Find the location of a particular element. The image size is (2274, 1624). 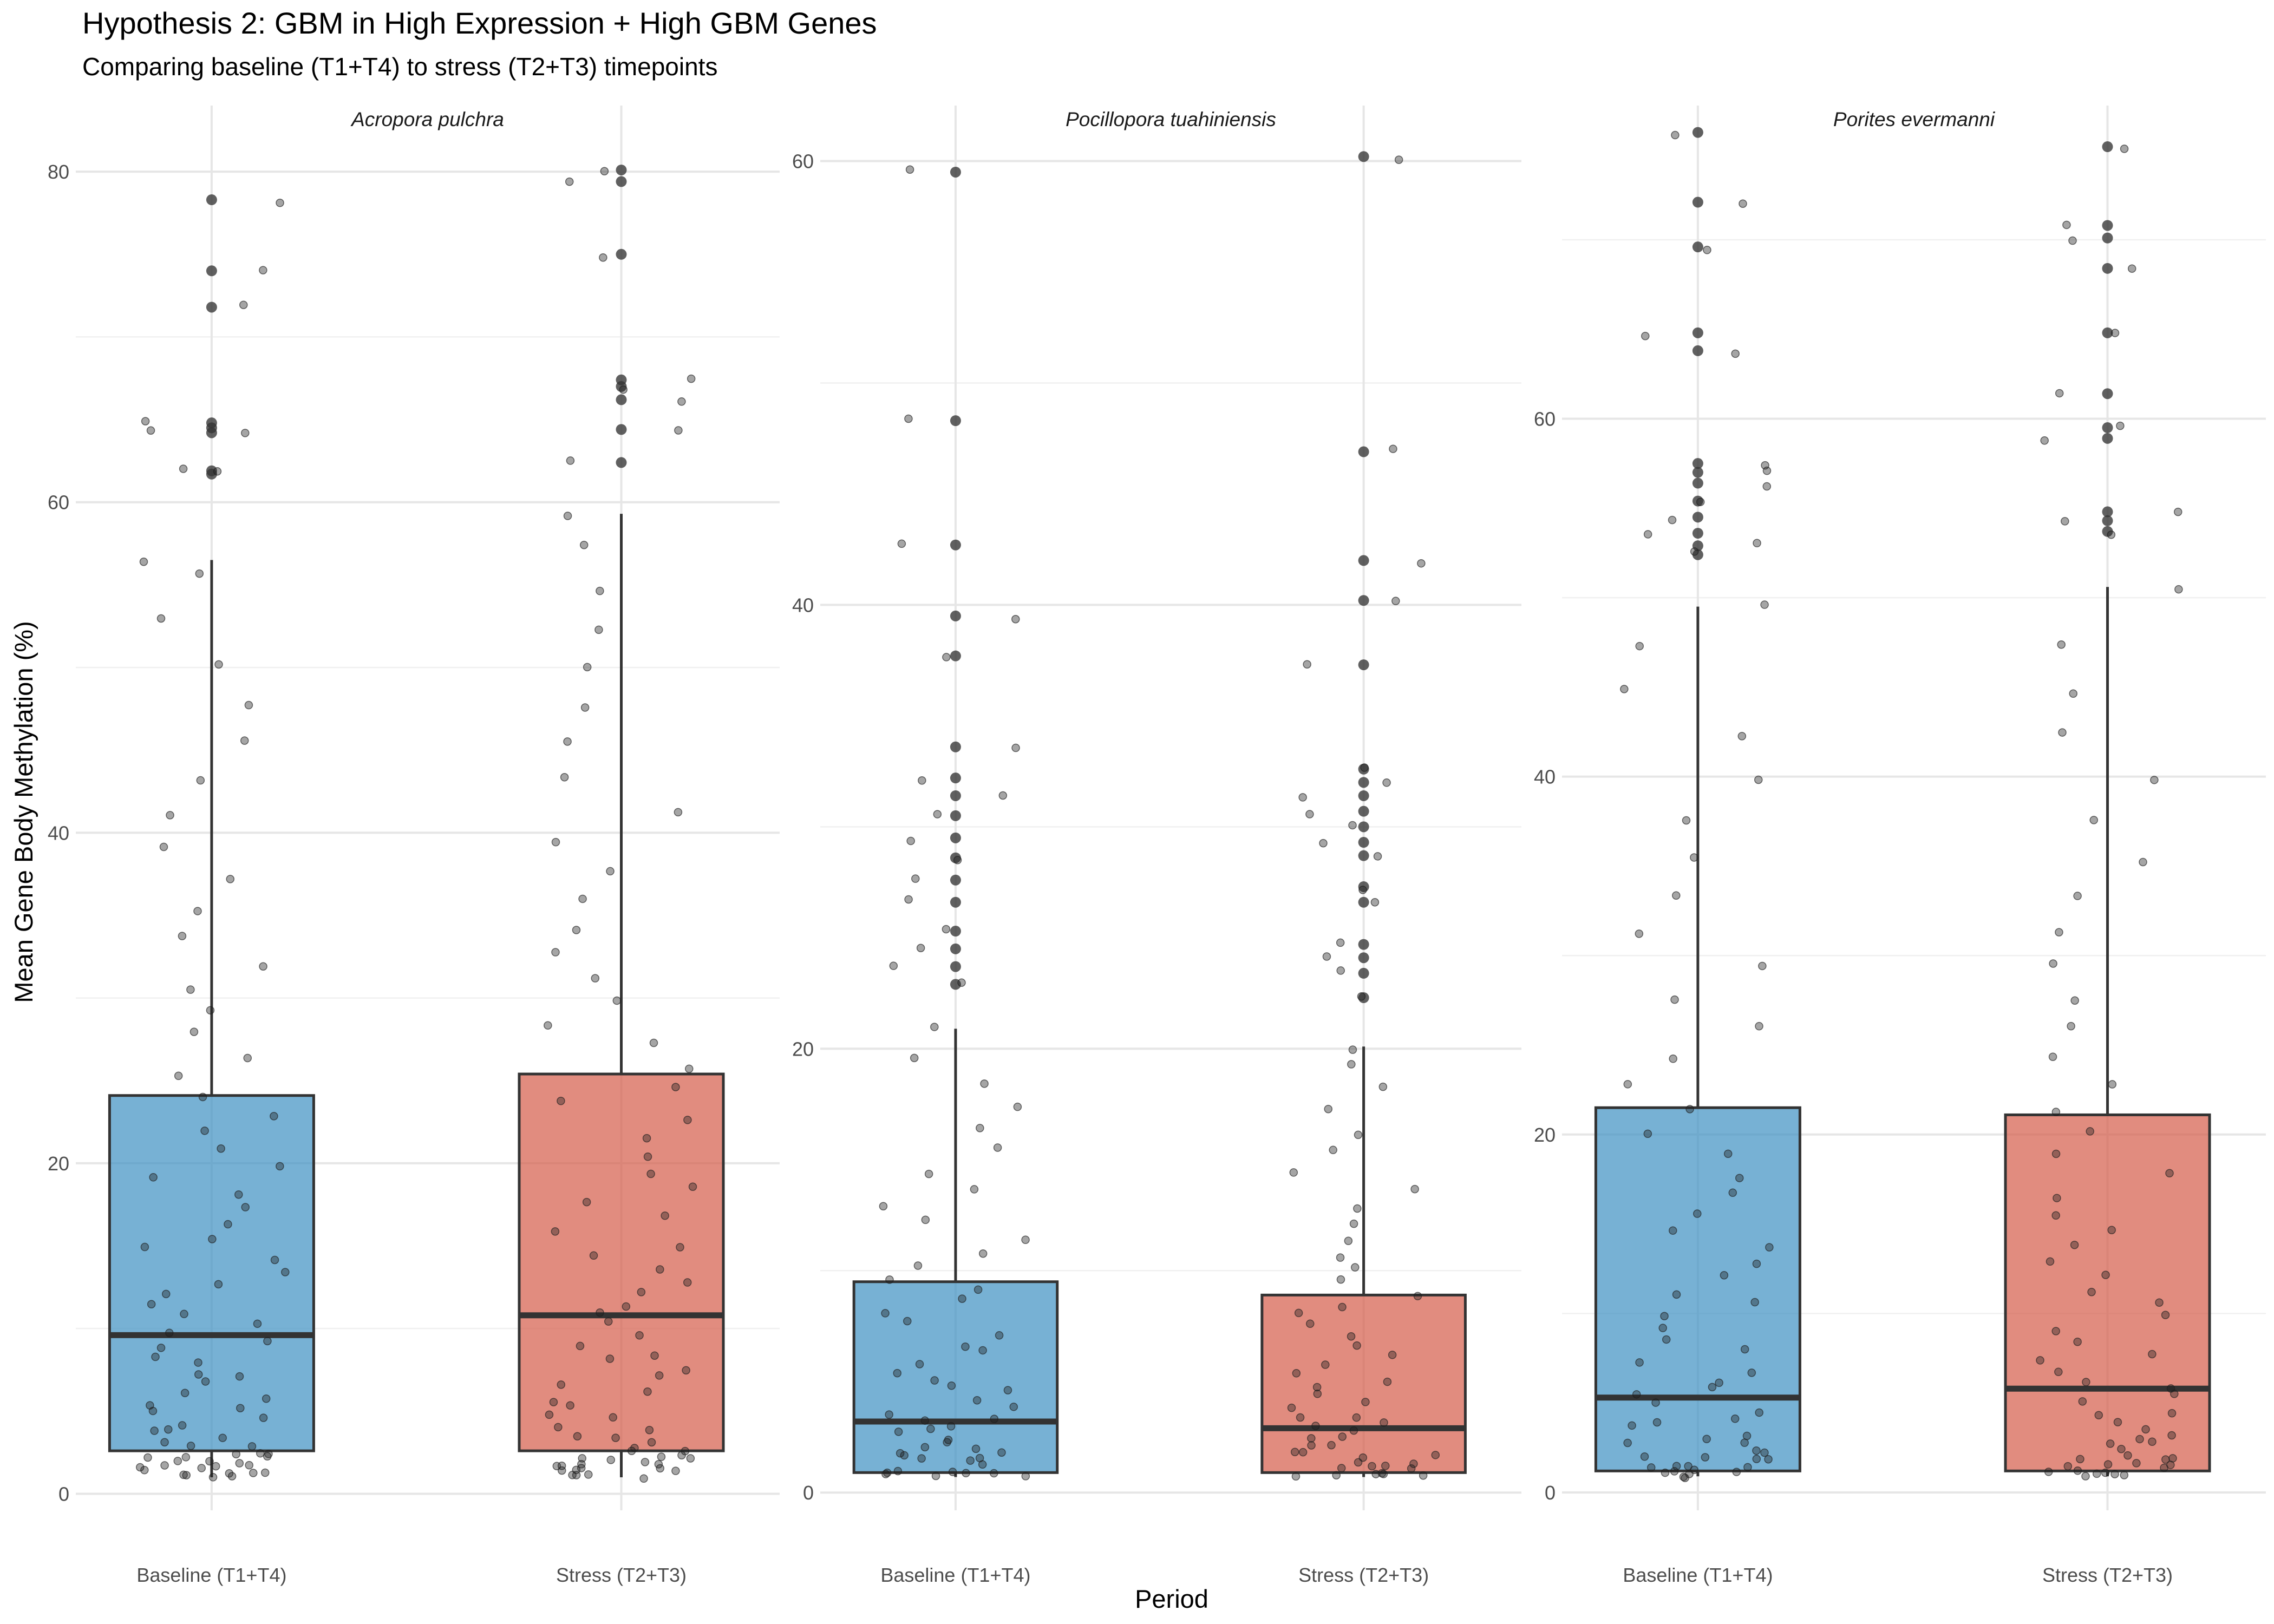

y-tick-label: 60 is located at coordinates (1545, 419).